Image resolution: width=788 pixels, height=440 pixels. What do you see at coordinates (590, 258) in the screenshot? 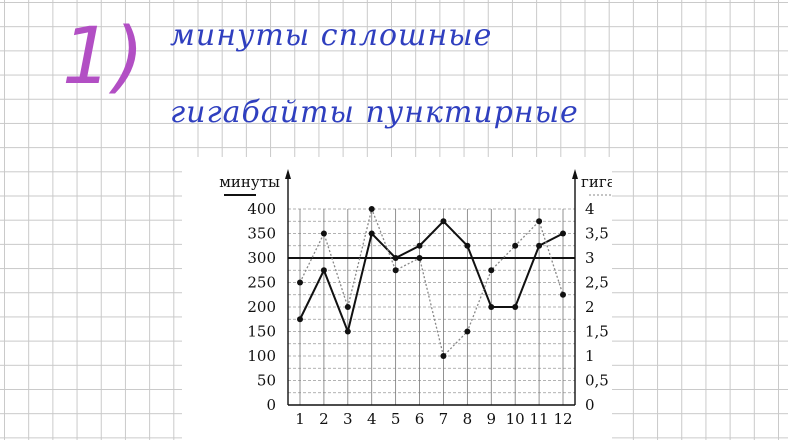
I see `right-tick-label: 3` at bounding box center [590, 258].